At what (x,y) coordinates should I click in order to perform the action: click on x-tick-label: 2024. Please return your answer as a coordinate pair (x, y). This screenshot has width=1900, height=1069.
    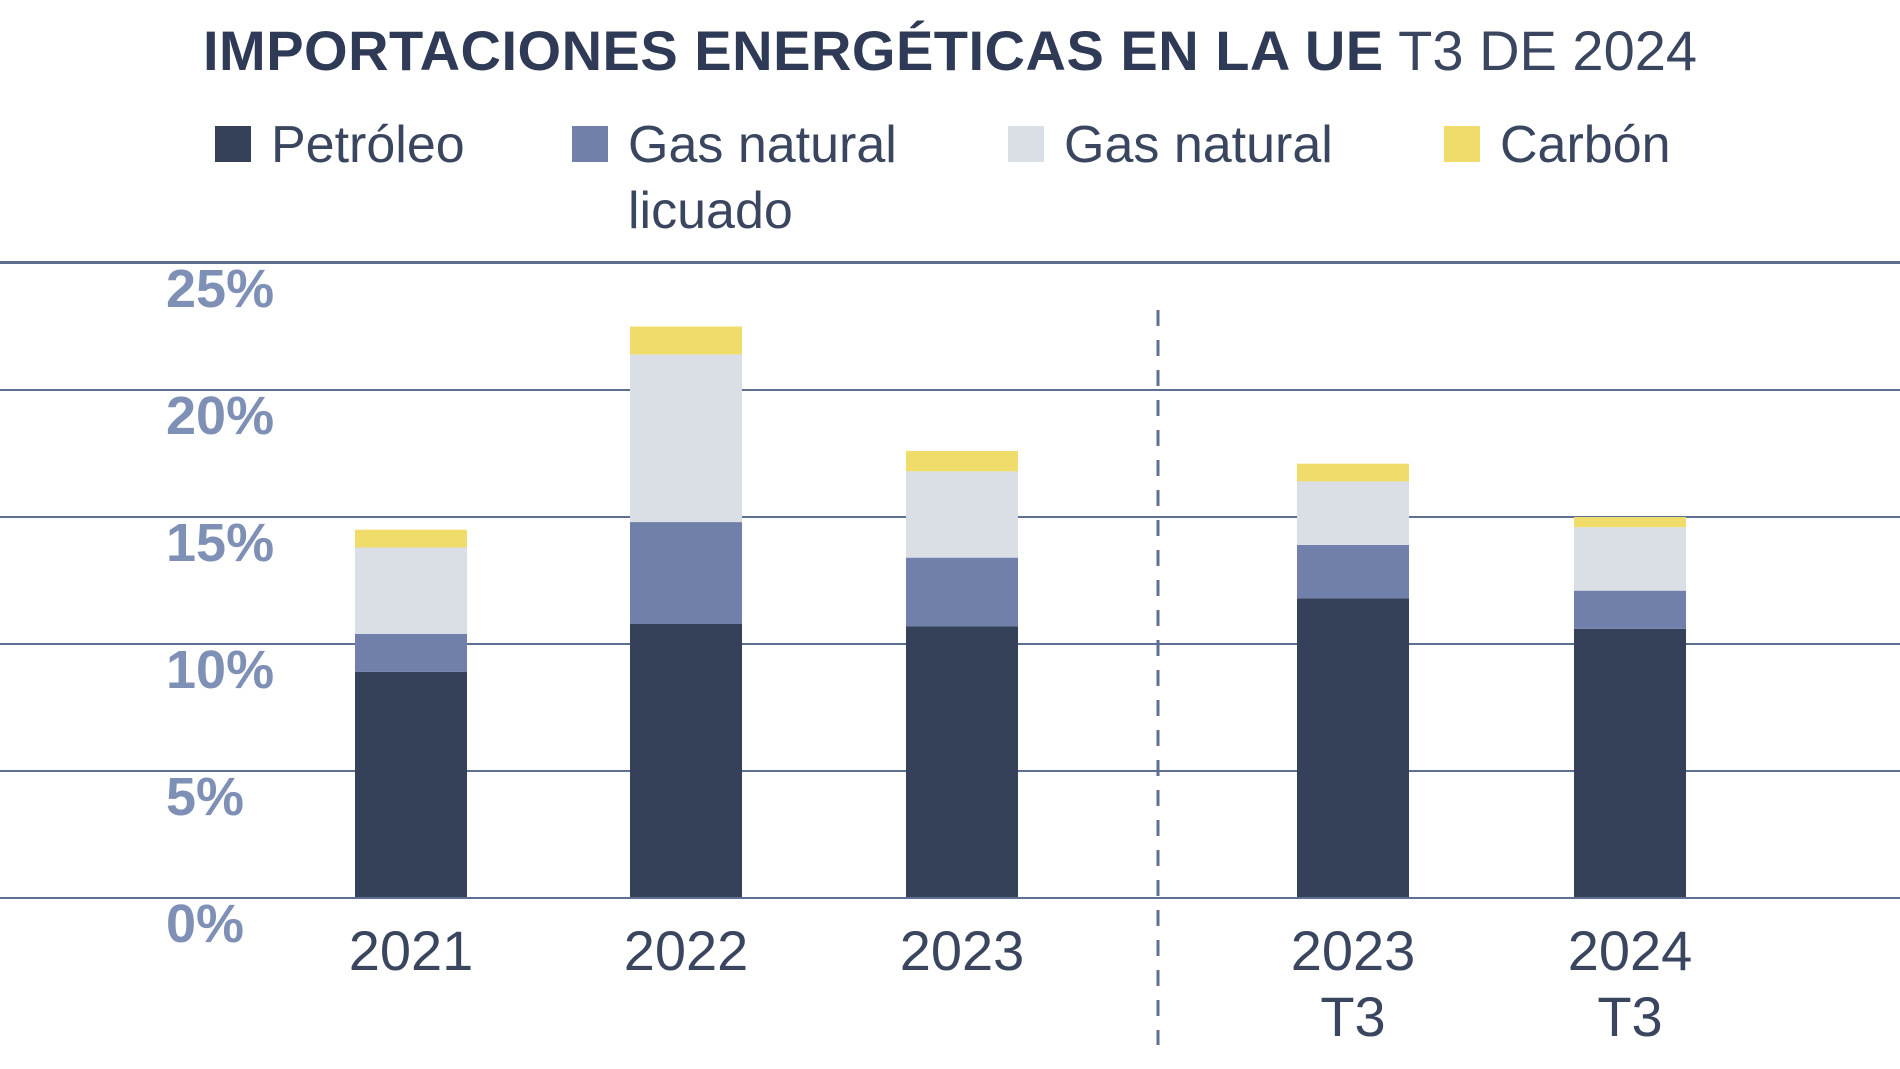
    Looking at the image, I should click on (1630, 950).